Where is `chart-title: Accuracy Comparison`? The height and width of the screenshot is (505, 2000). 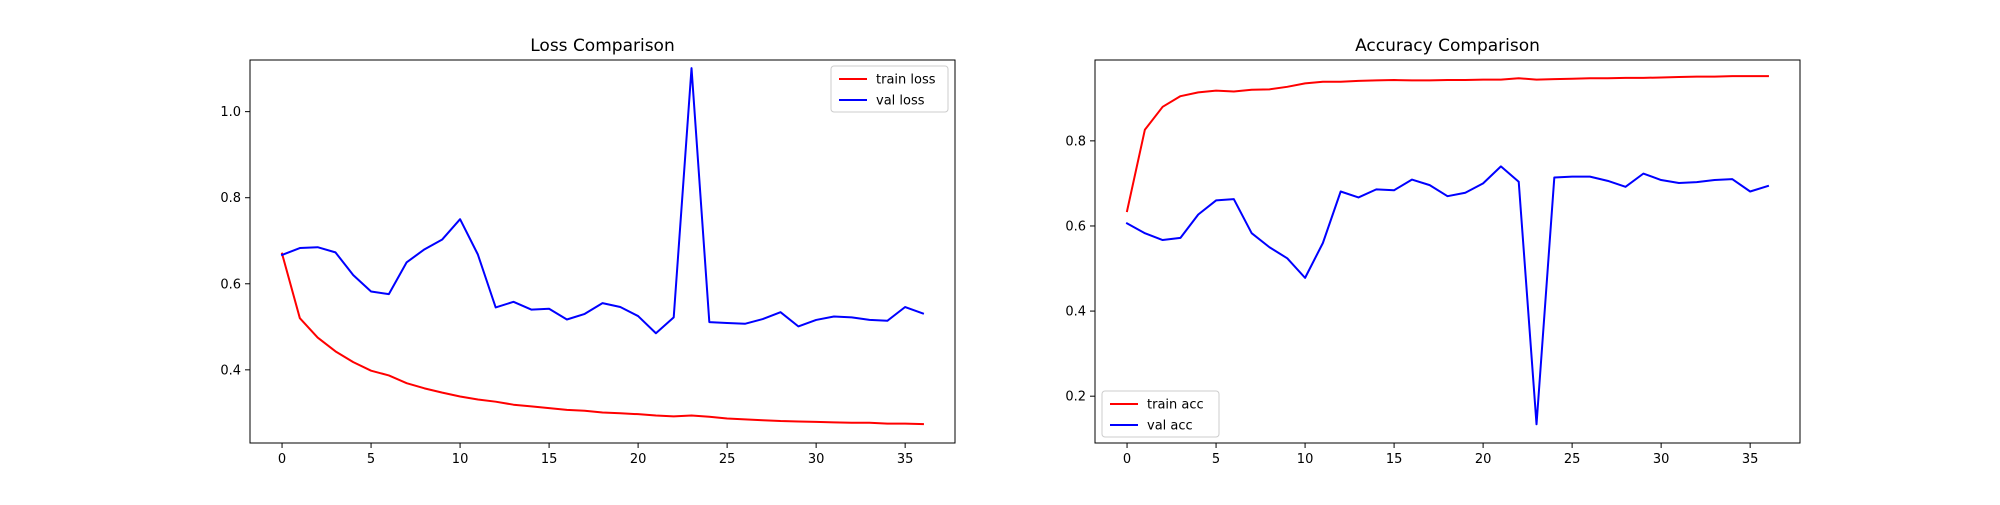
chart-title: Accuracy Comparison is located at coordinates (1447, 46).